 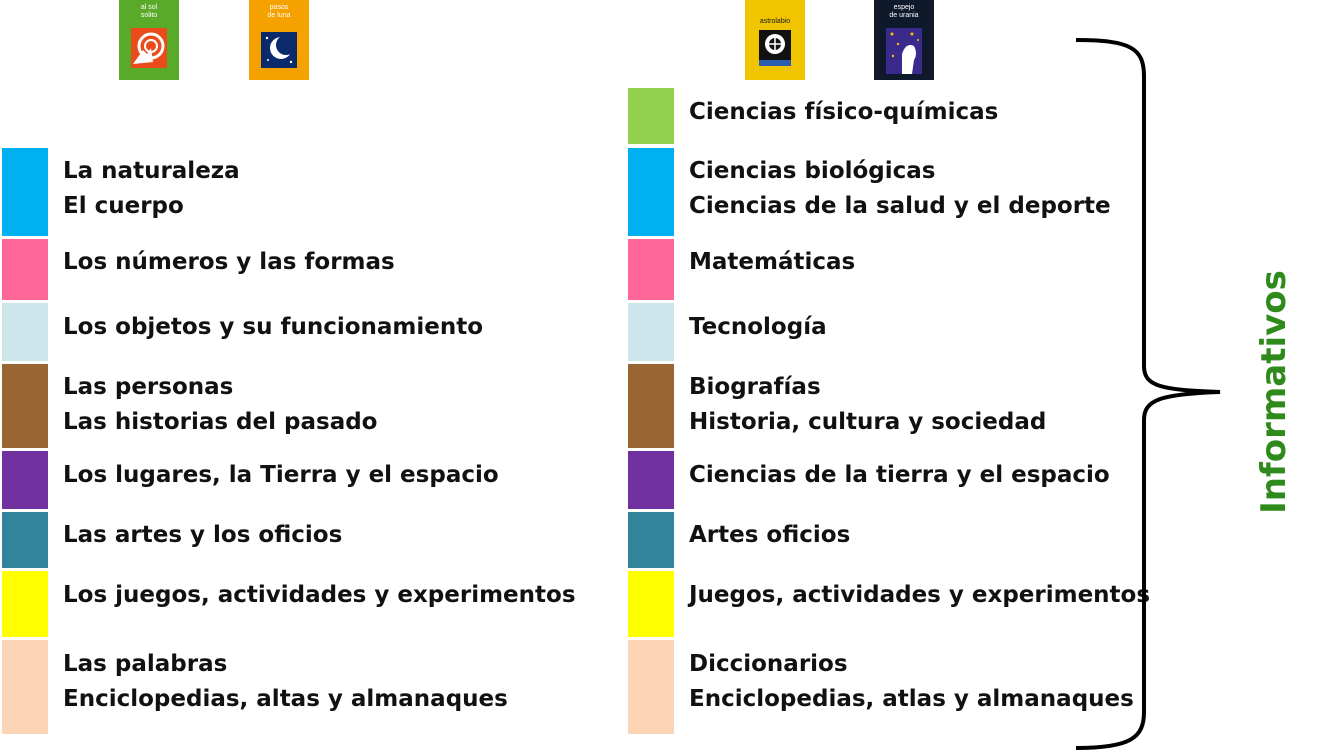 What do you see at coordinates (25, 269) in the screenshot?
I see `swatch-numeros` at bounding box center [25, 269].